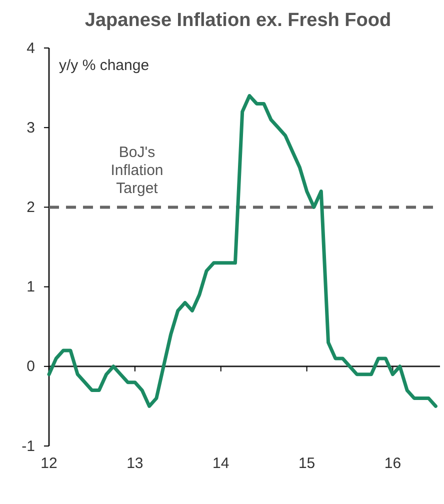 Image resolution: width=444 pixels, height=504 pixels. What do you see at coordinates (49, 463) in the screenshot?
I see `x-tick-label: 12` at bounding box center [49, 463].